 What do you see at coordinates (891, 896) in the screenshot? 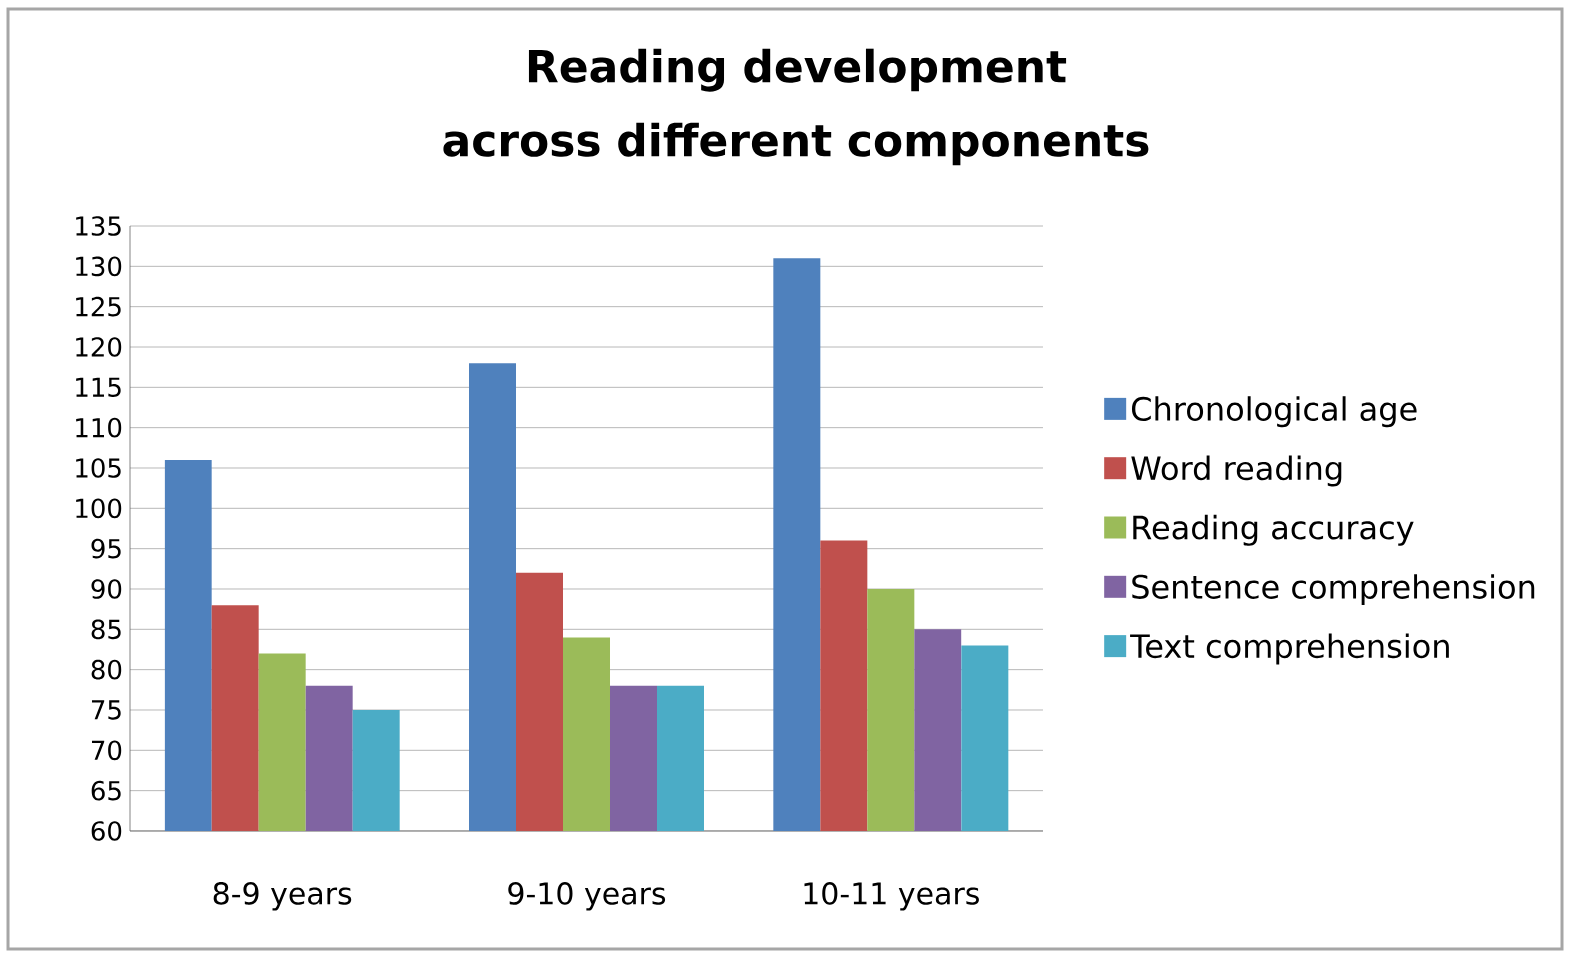
I see `x-tick-label: 10-11 years` at bounding box center [891, 896].